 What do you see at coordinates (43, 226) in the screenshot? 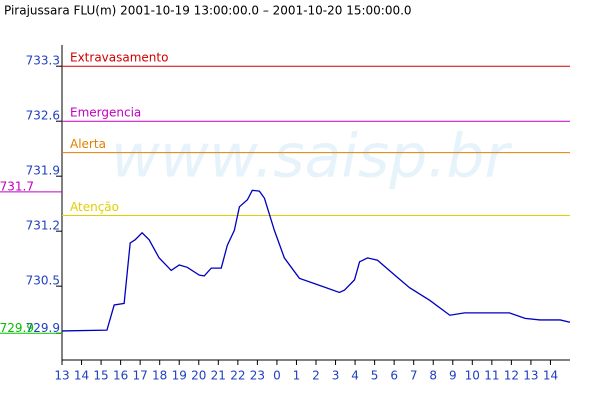
I see `y-tick-label: 731.2` at bounding box center [43, 226].